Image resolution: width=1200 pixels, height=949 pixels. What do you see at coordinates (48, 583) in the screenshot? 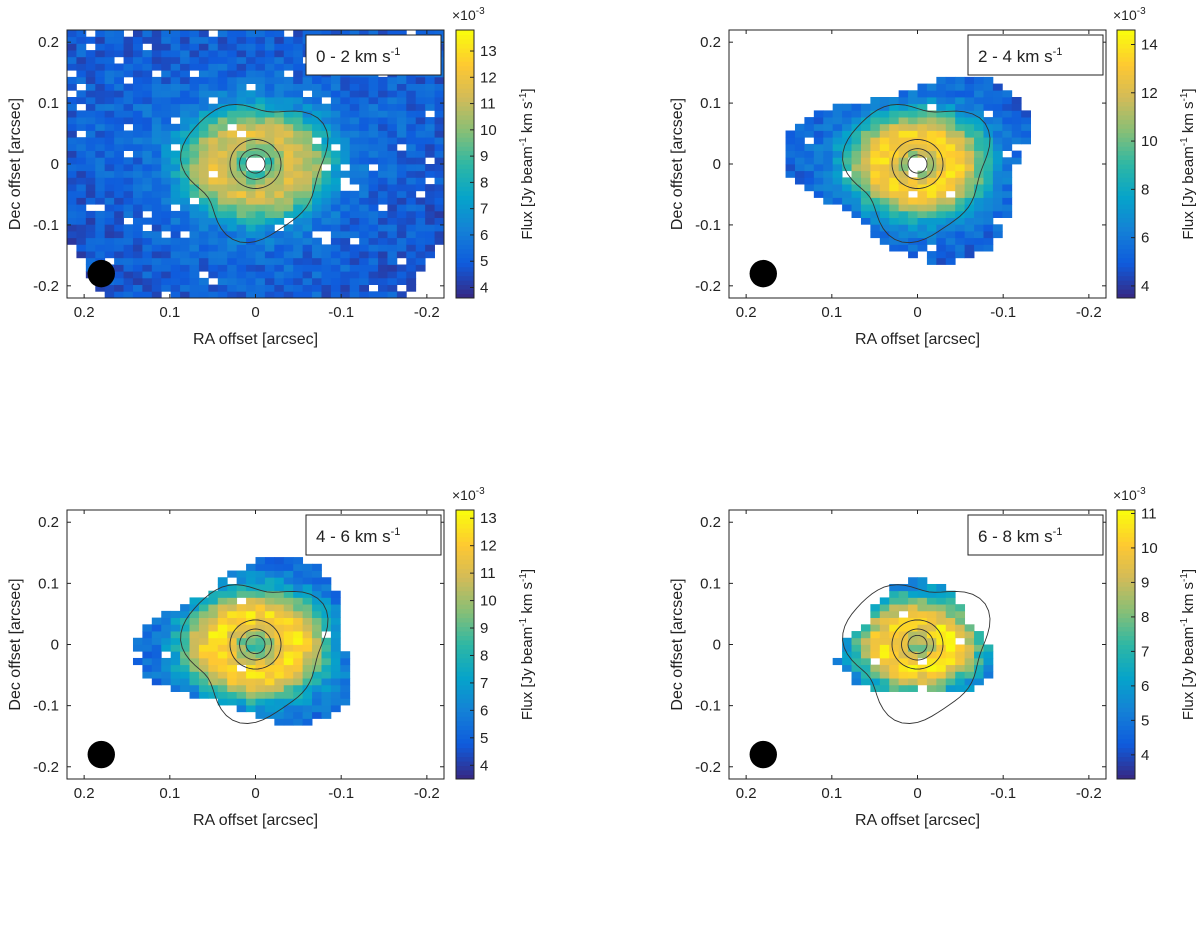
I see `y-tick-label: 0.1` at bounding box center [48, 583].